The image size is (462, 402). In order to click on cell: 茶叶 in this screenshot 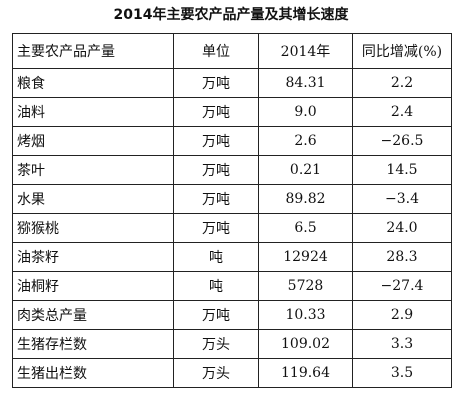, I will do `click(93, 170)`.